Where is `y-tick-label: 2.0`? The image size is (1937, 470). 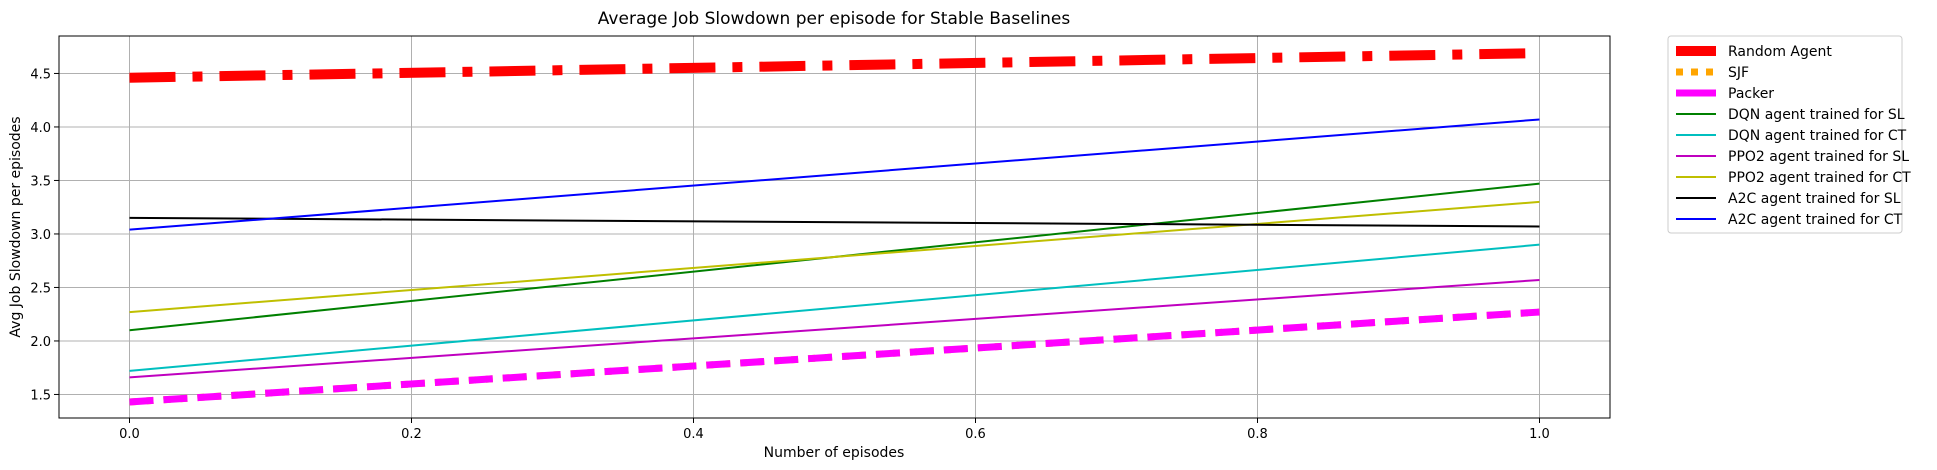
y-tick-label: 2.0 is located at coordinates (40, 342).